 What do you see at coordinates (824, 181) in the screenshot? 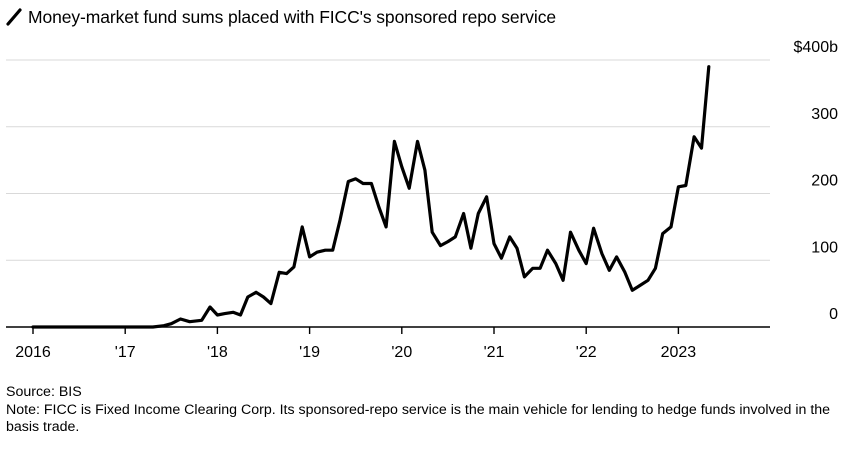
I see `y-tick-label: 200` at bounding box center [824, 181].